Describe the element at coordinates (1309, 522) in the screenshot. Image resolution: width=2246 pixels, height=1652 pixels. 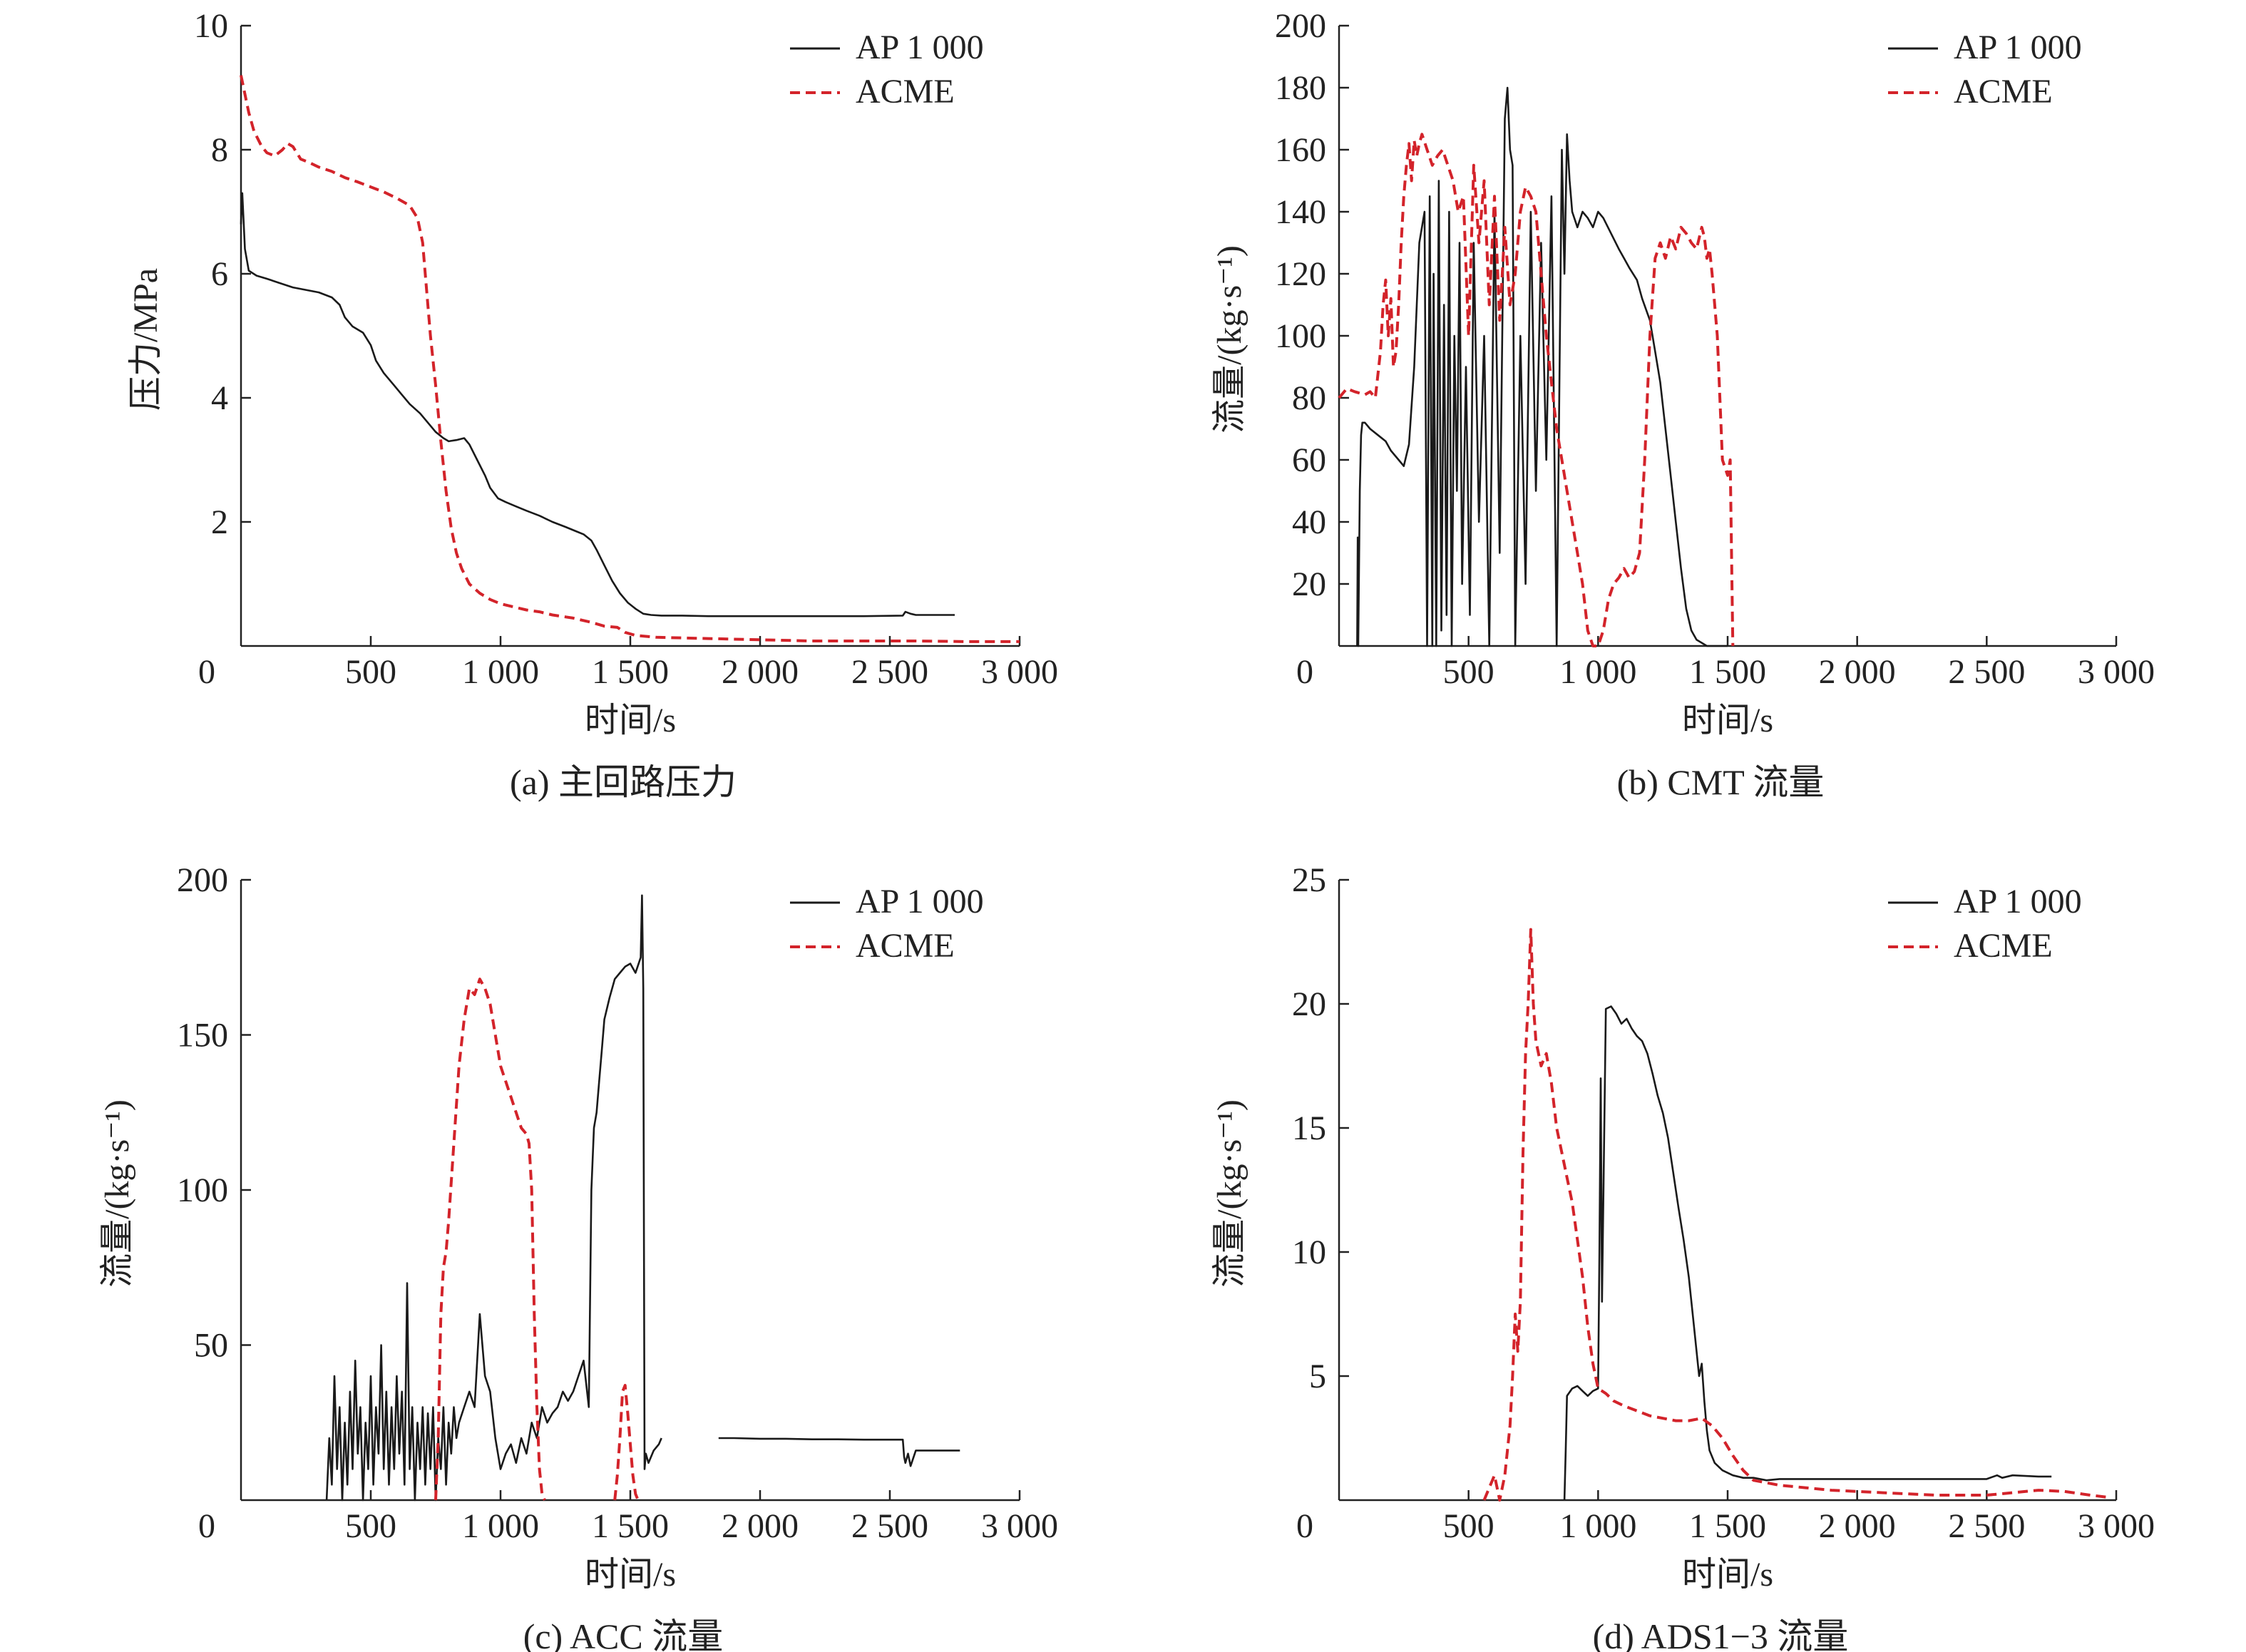
I see `y-tick-label: 40` at that location.